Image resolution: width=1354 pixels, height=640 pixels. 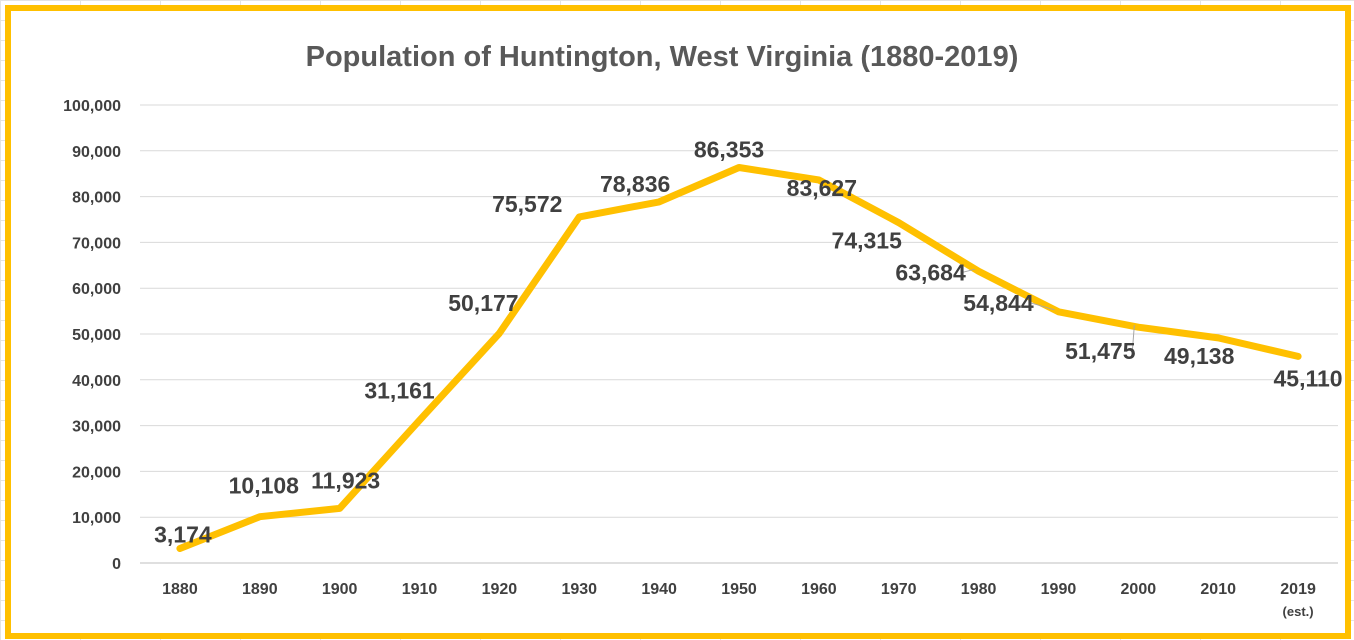 What do you see at coordinates (1298, 589) in the screenshot?
I see `x-tick-label: 2019` at bounding box center [1298, 589].